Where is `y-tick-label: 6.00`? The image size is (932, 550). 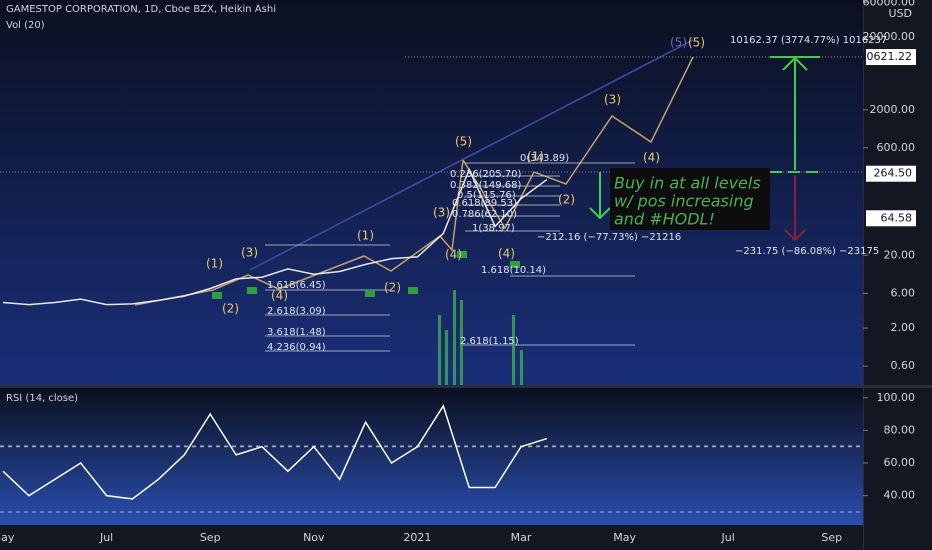 y-tick-label: 6.00 is located at coordinates (903, 292).